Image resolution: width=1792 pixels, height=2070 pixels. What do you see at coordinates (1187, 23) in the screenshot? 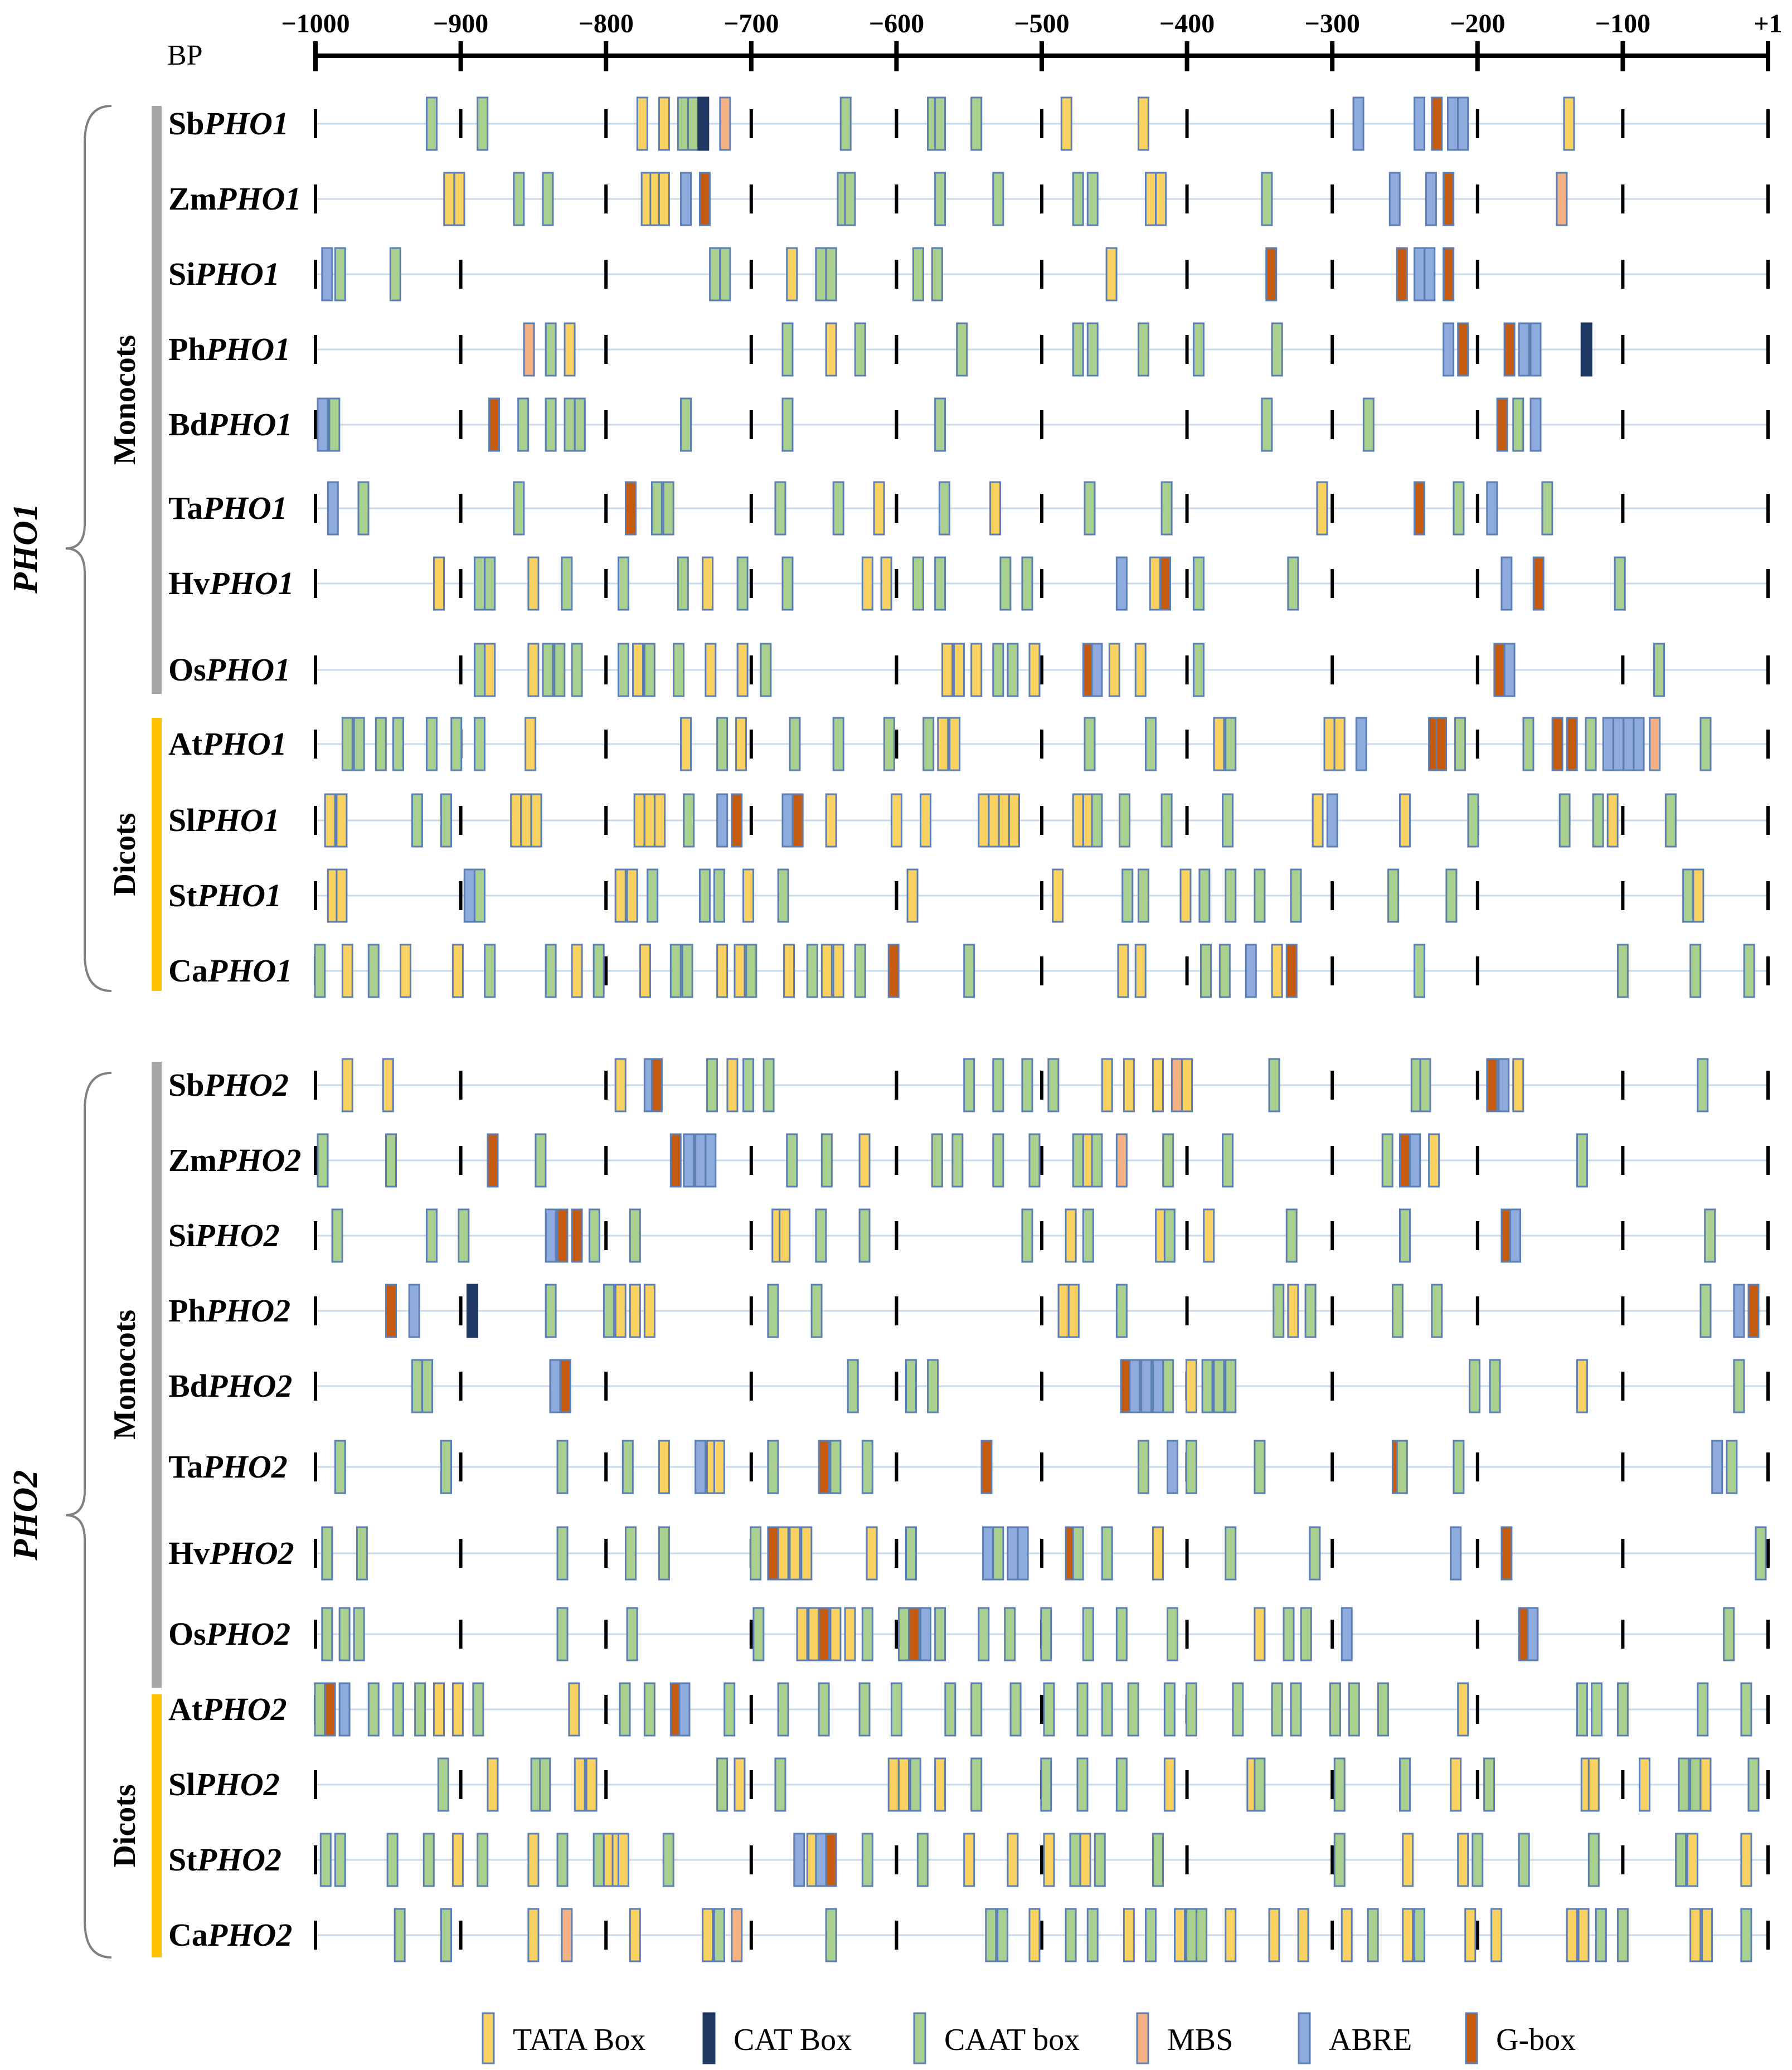
I see `axis-tick-label: −400` at bounding box center [1187, 23].